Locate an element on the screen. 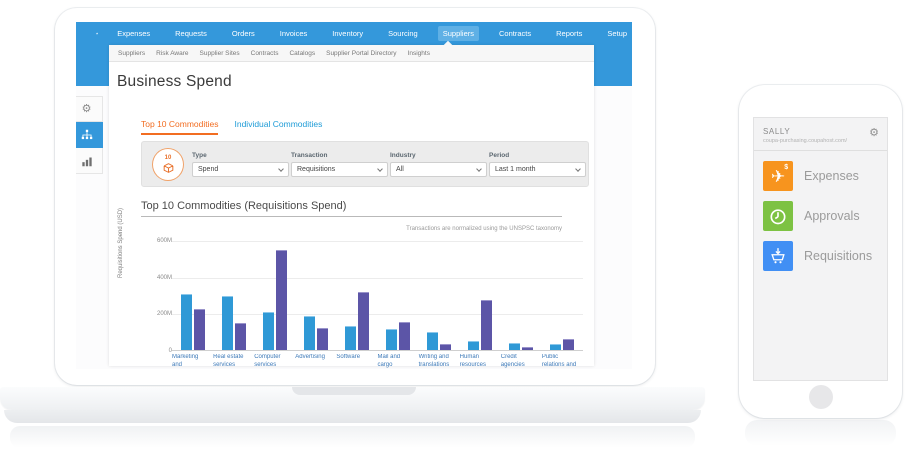 This screenshot has width=909, height=458. bar-chart-plot is located at coordinates (377, 296).